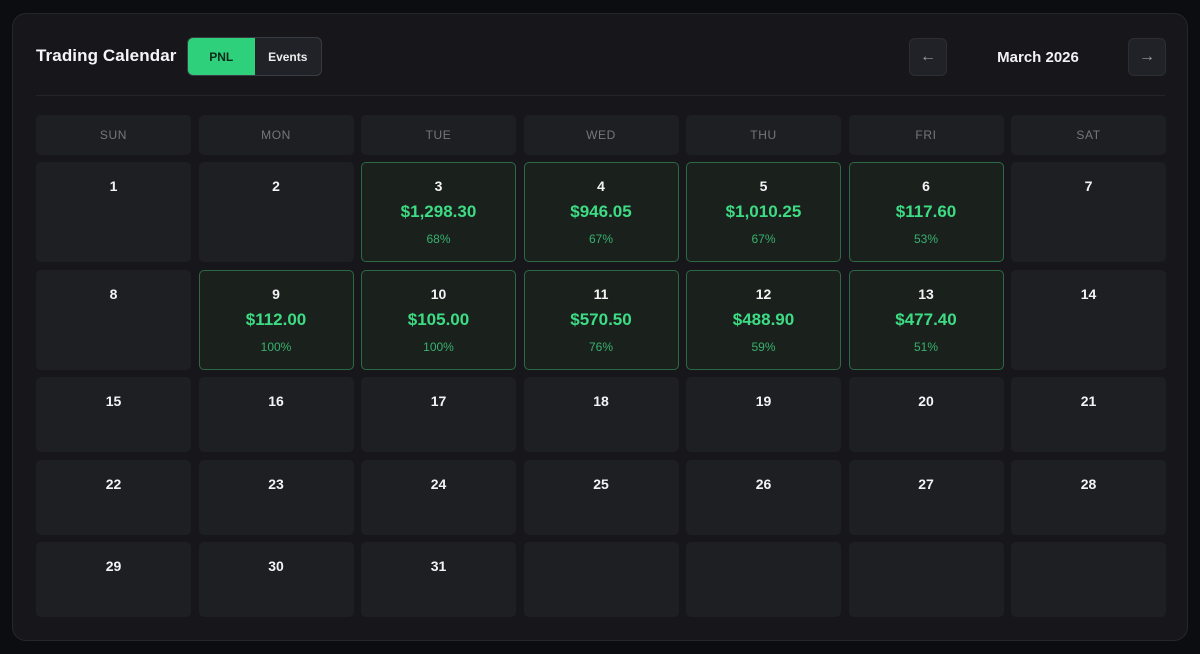 The width and height of the screenshot is (1200, 654). Describe the element at coordinates (438, 497) in the screenshot. I see `calendar-day-cell: 24` at that location.